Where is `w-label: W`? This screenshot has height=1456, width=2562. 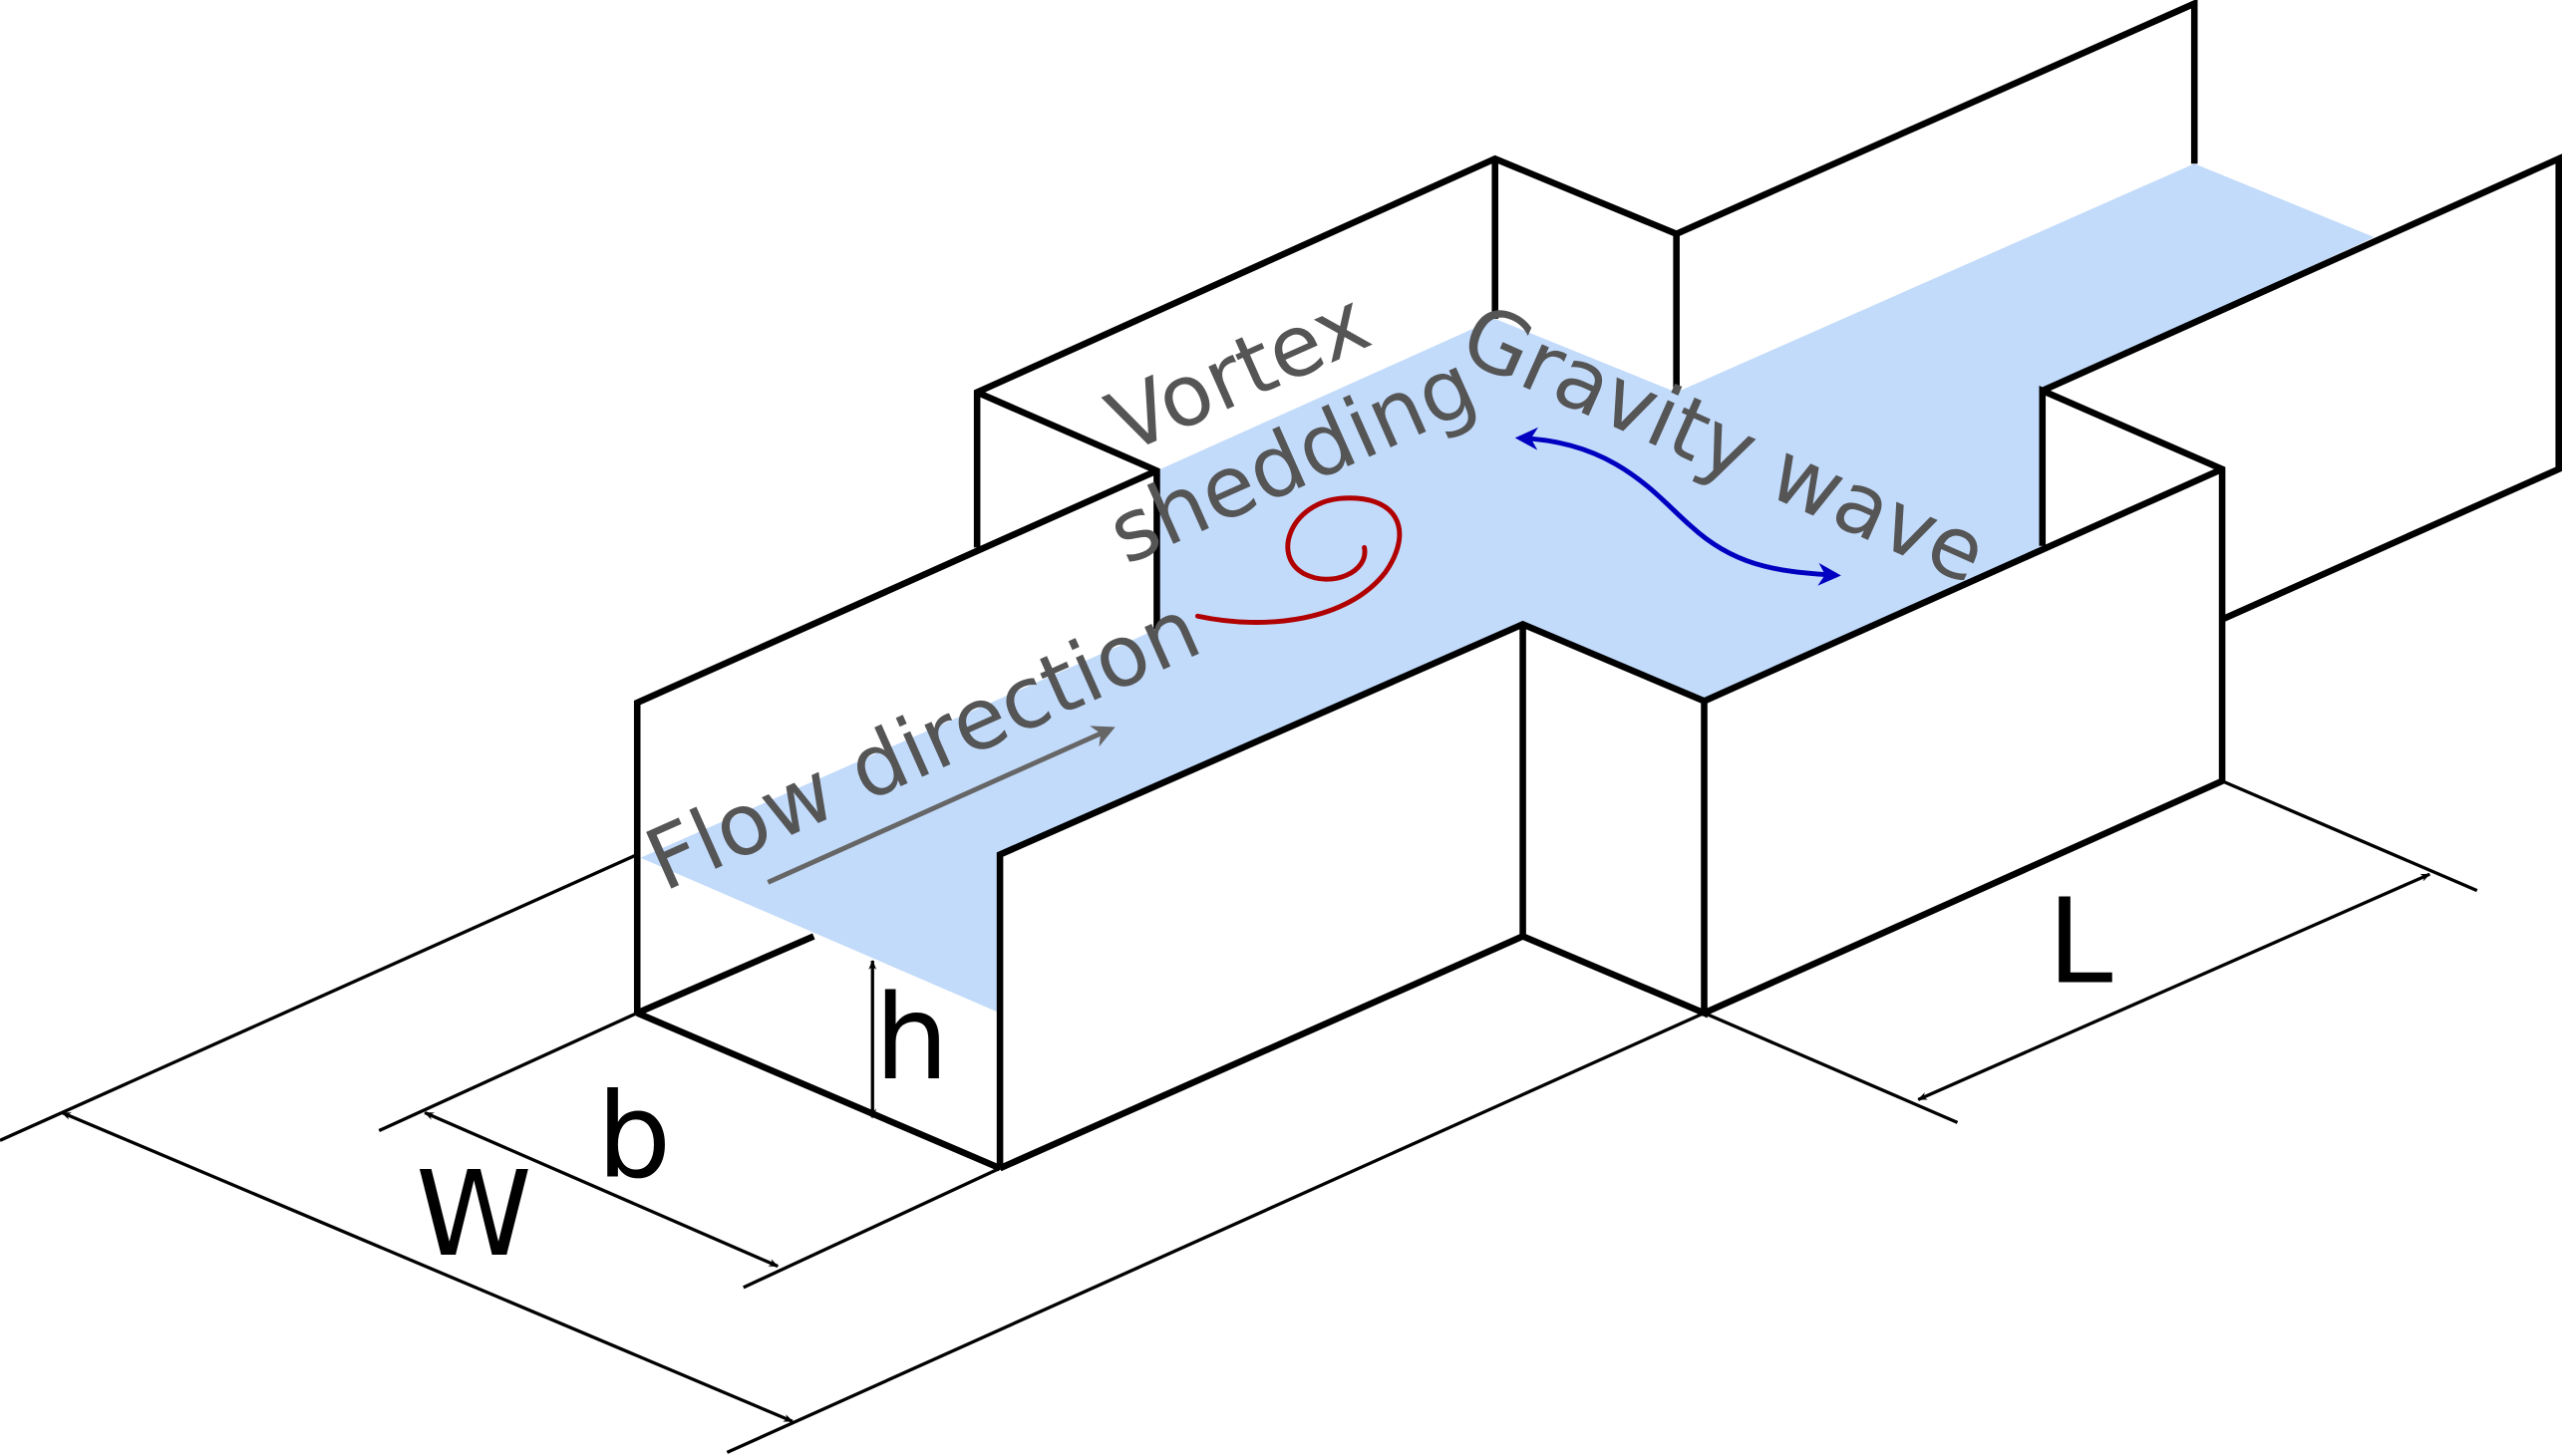
w-label: W is located at coordinates (474, 1214).